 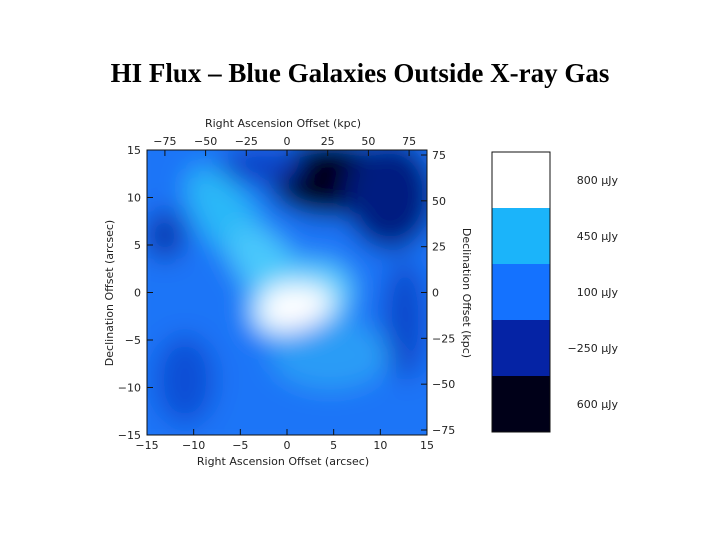 I want to click on y-right-tick-label: 50, so click(x=439, y=201).